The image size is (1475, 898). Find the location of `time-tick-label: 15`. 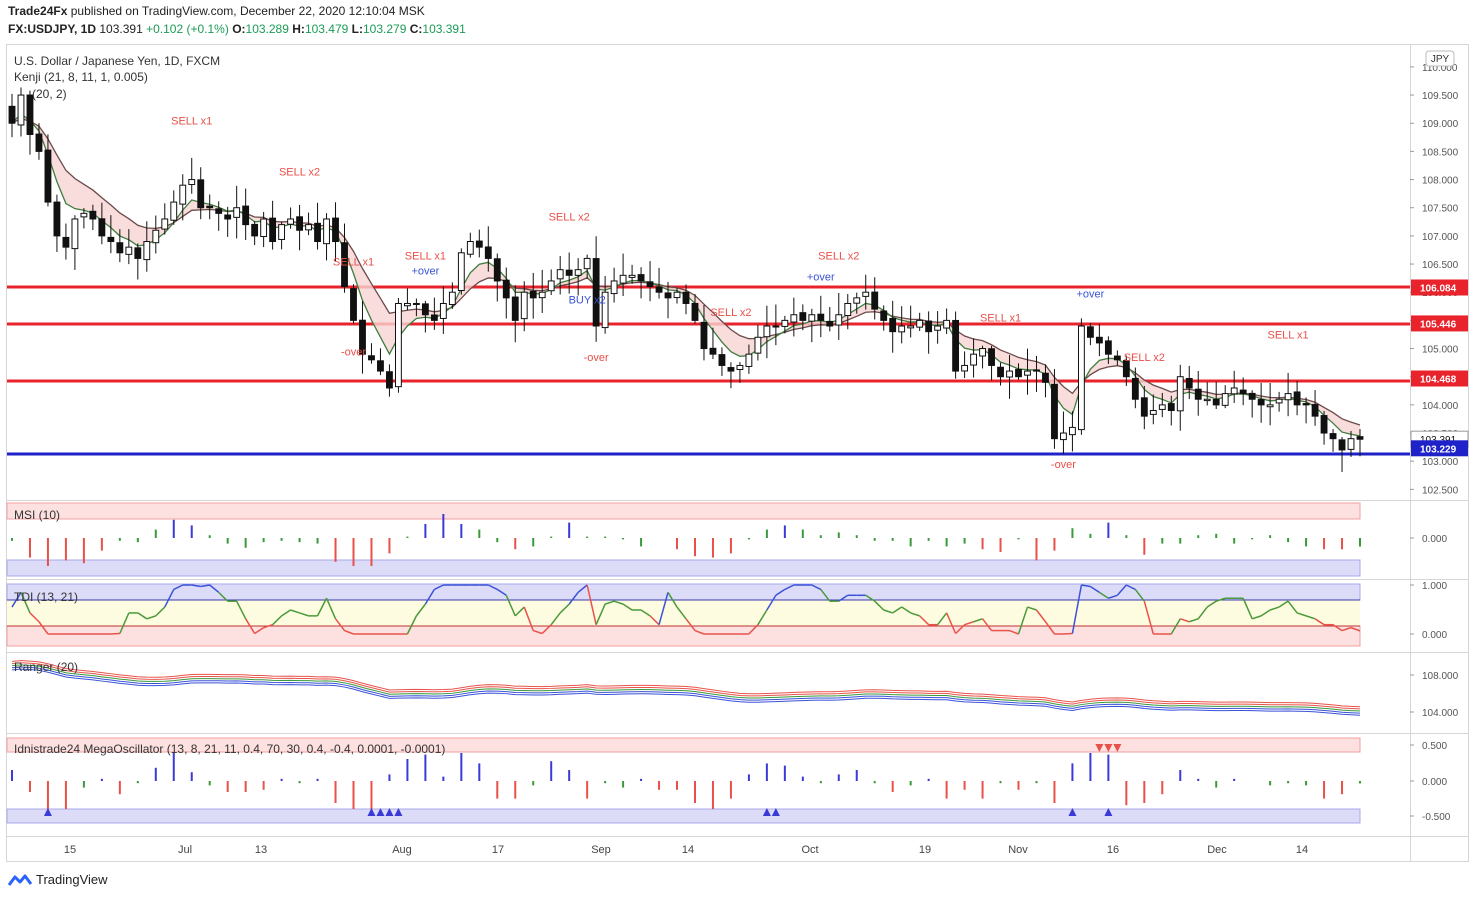

time-tick-label: 15 is located at coordinates (70, 850).